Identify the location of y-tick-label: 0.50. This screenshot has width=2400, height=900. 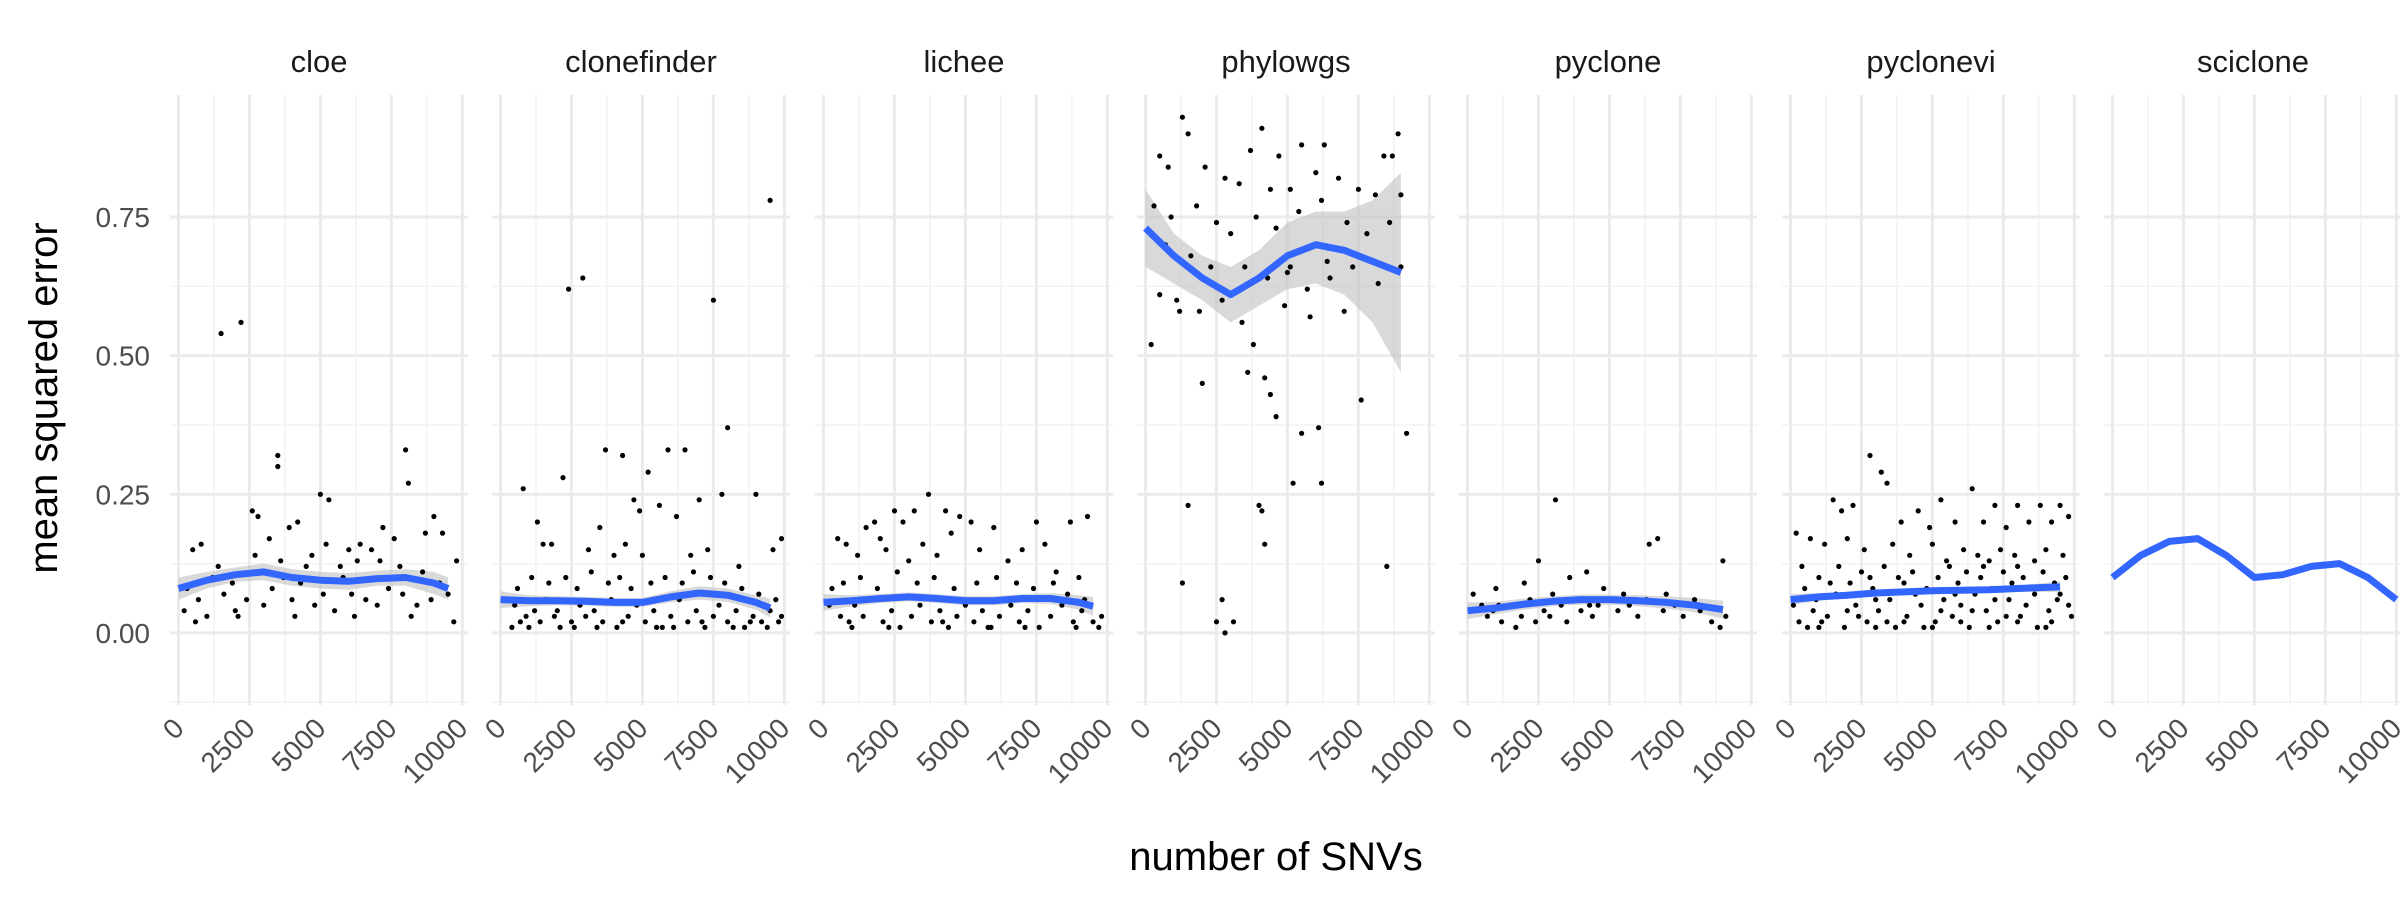
(123, 356).